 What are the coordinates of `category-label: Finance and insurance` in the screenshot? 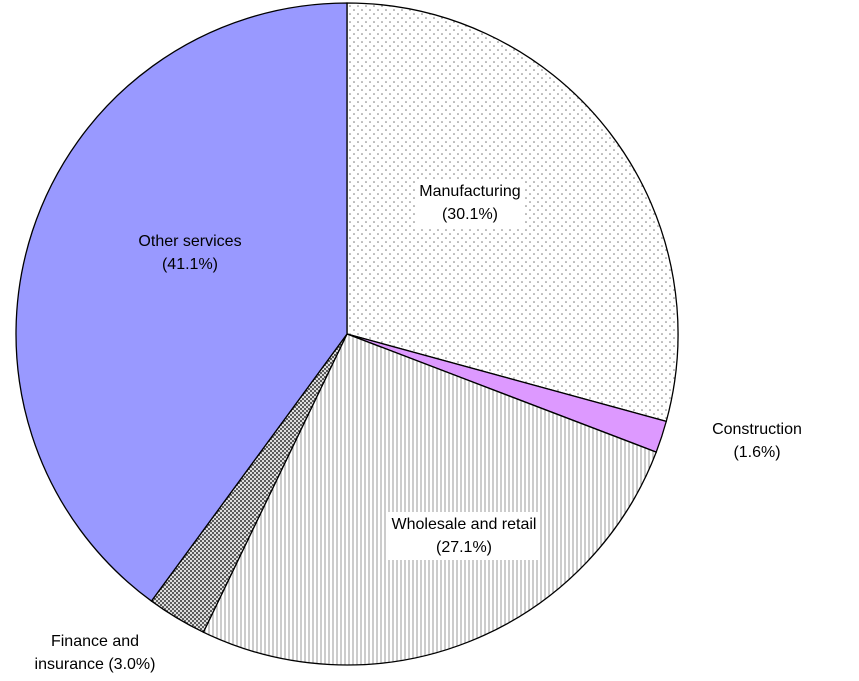 It's located at (87, 653).